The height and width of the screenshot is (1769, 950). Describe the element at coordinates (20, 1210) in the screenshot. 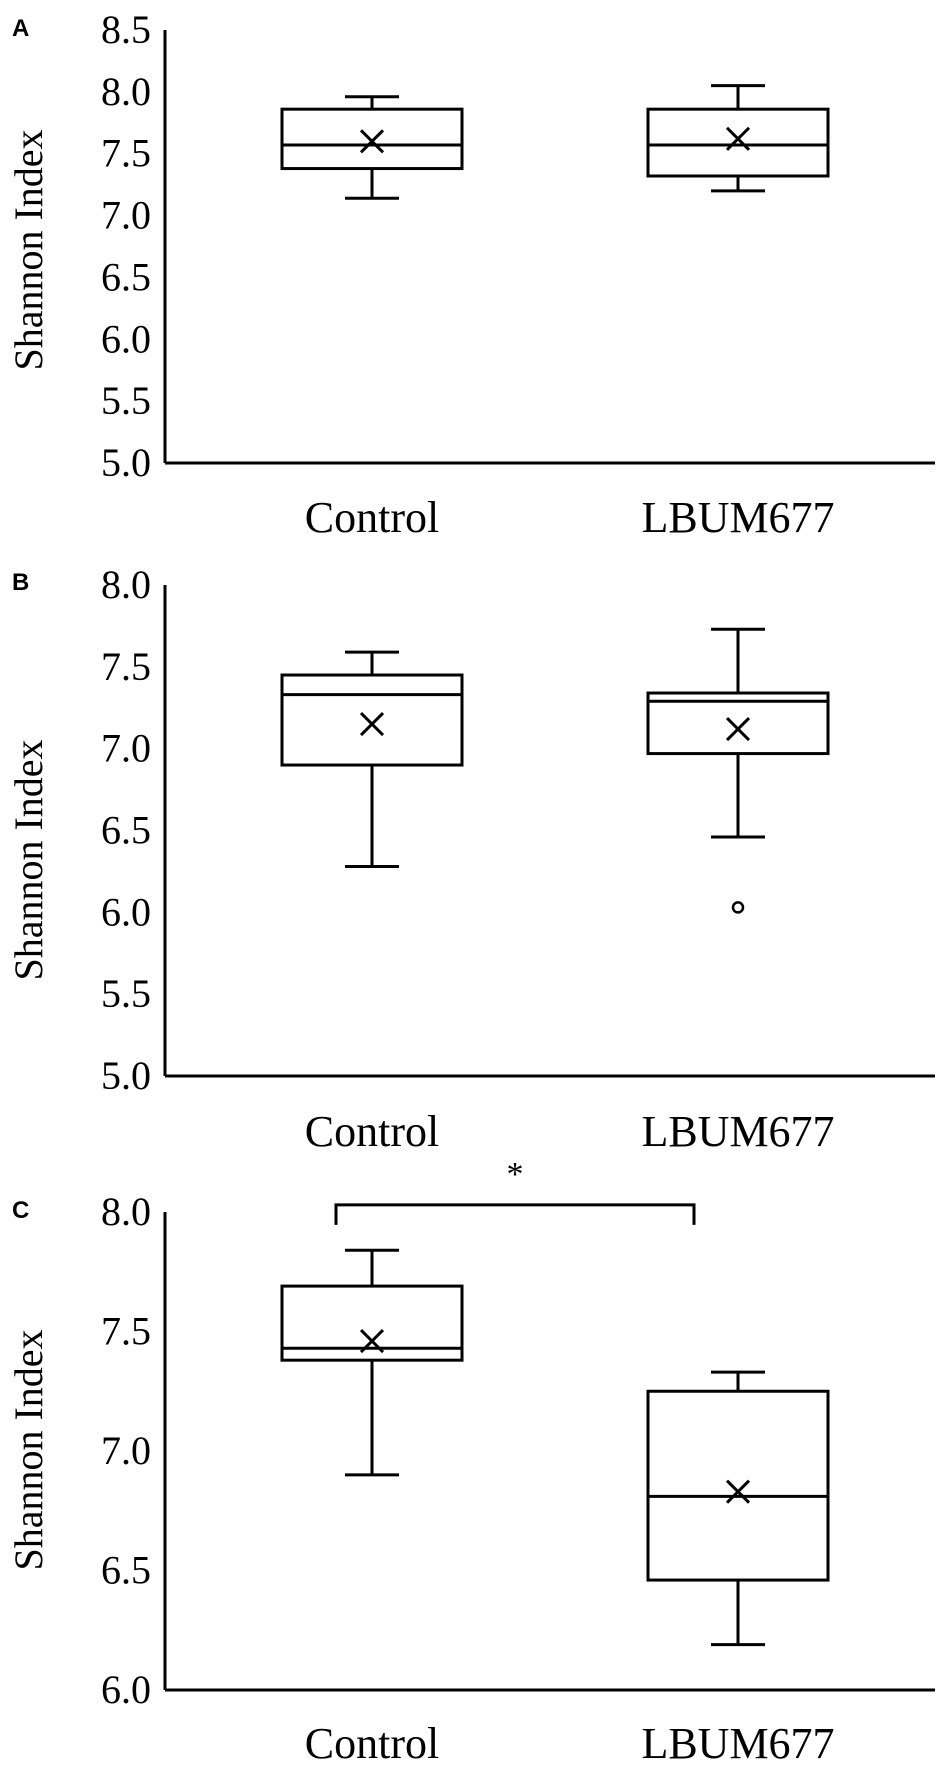

I see `panel-label: C` at that location.